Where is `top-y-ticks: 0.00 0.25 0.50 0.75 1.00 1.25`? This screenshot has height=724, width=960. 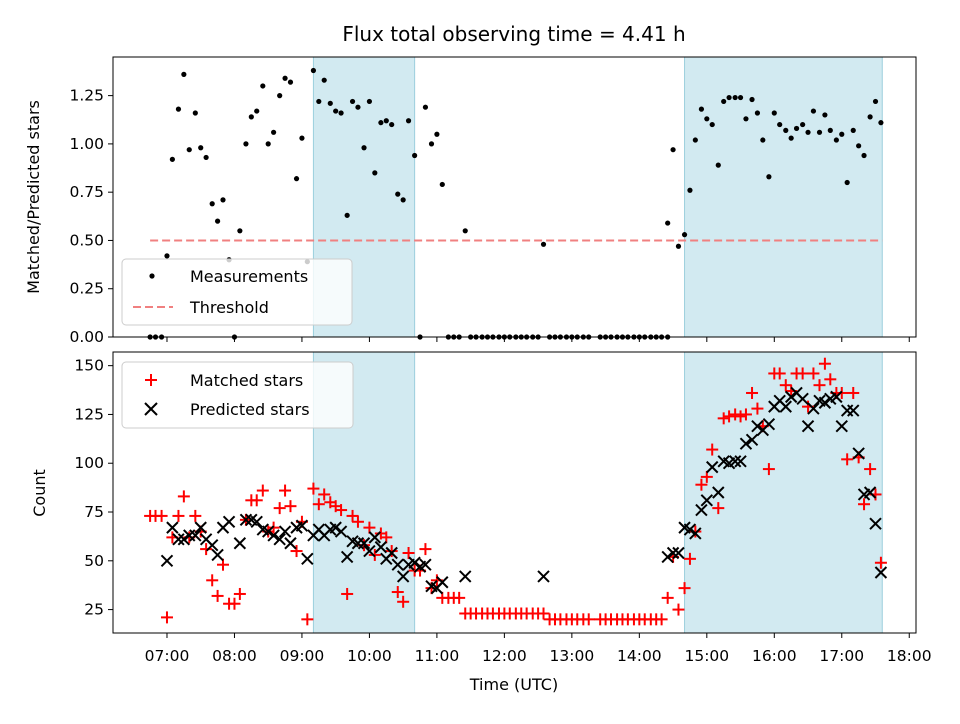 top-y-ticks: 0.00 0.25 0.50 0.75 1.00 1.25 is located at coordinates (91, 216).